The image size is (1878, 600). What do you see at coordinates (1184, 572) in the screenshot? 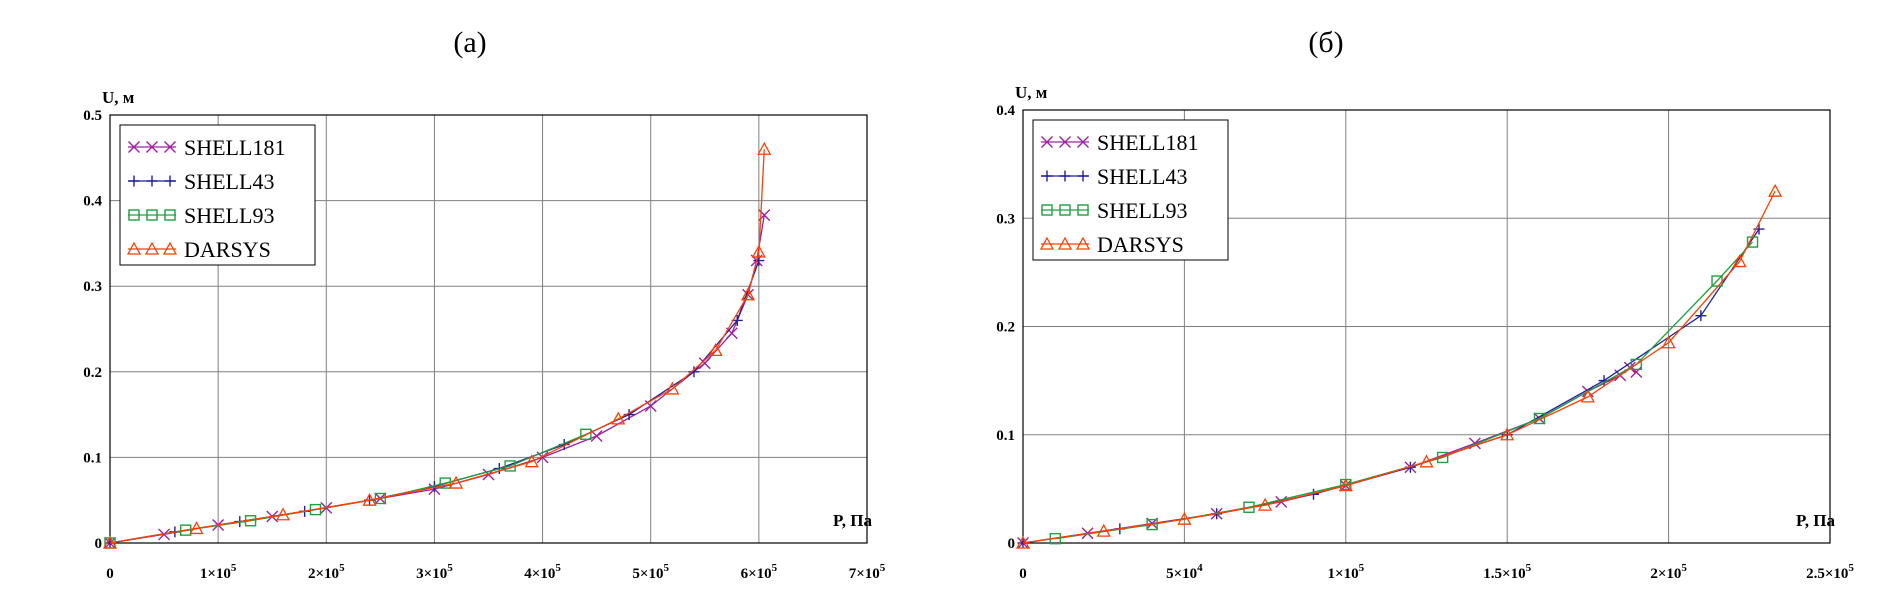
I see `x-tick-label: 5×10⁴` at bounding box center [1184, 572].